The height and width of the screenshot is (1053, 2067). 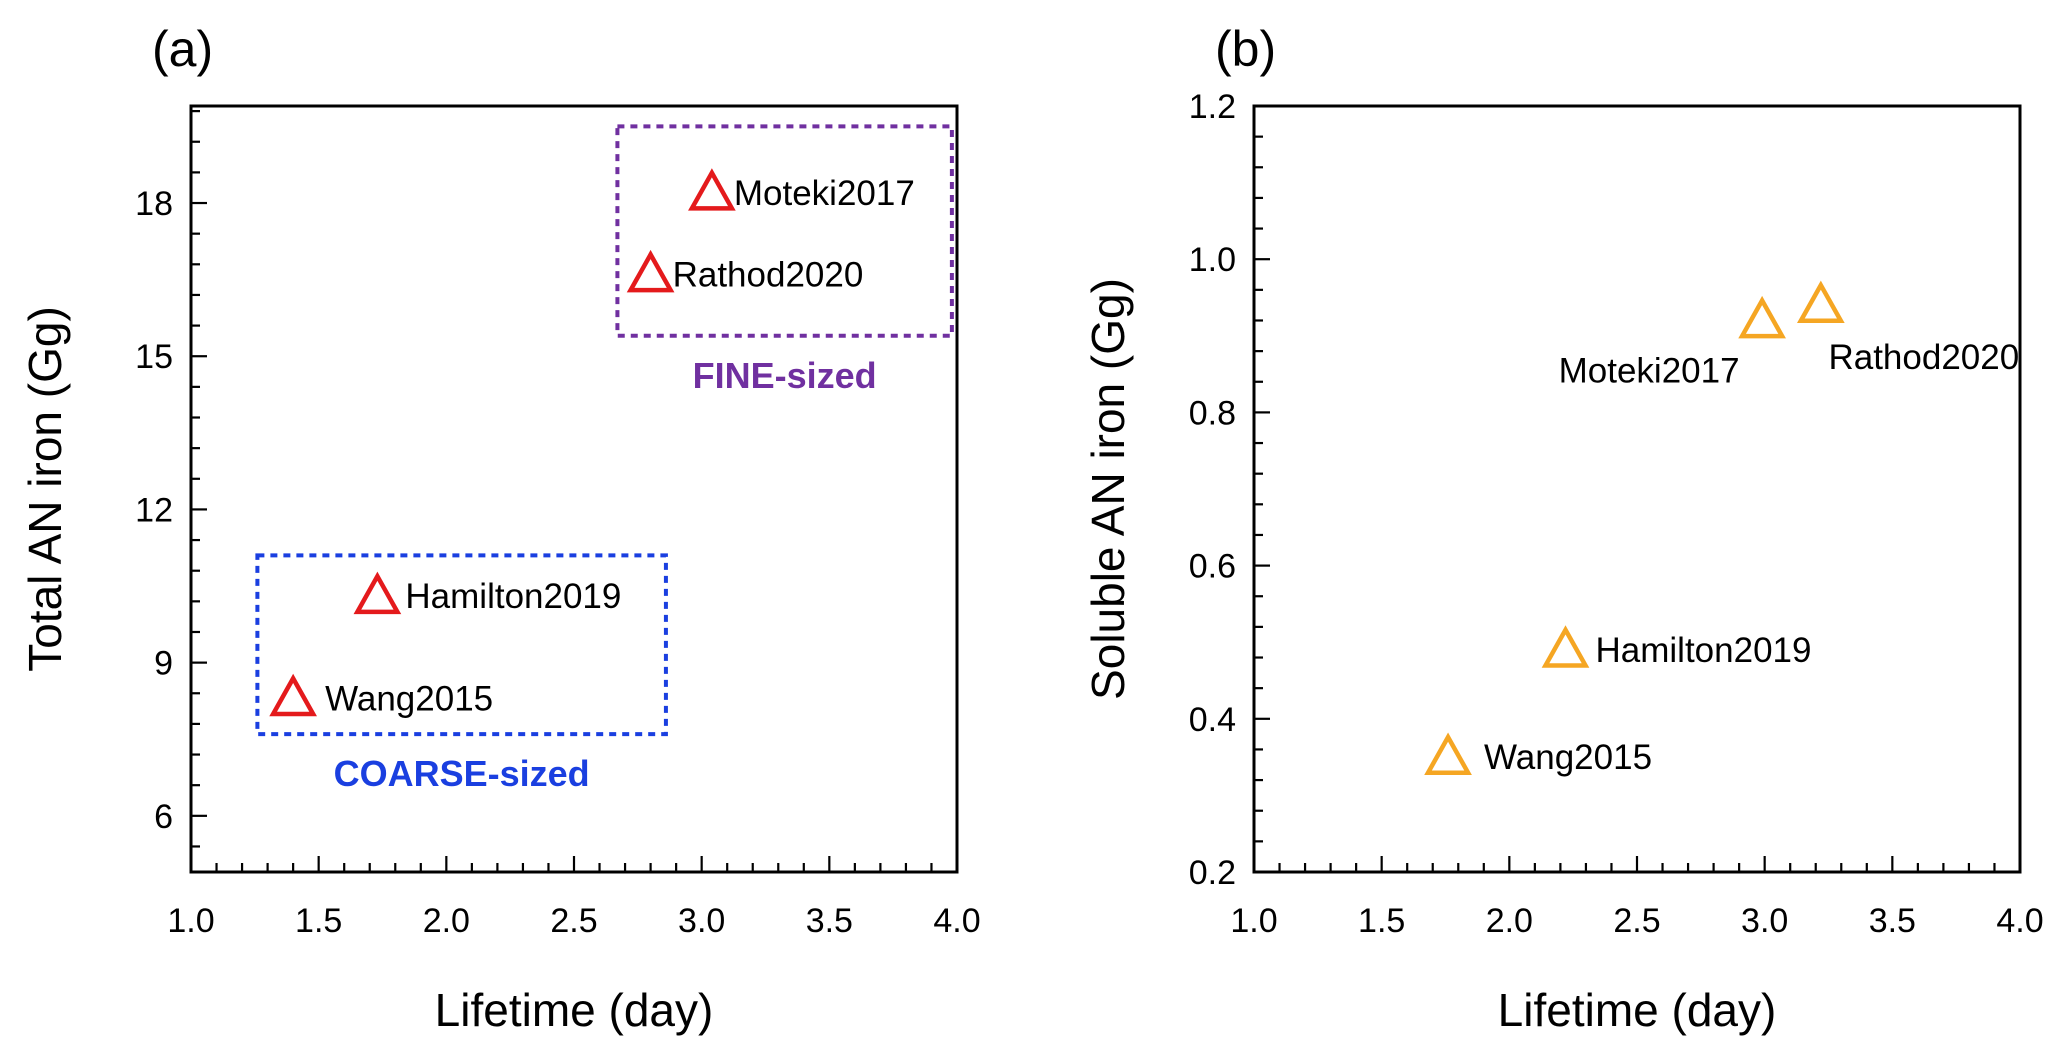 I want to click on y-tick-label: 0.8, so click(x=1212, y=413).